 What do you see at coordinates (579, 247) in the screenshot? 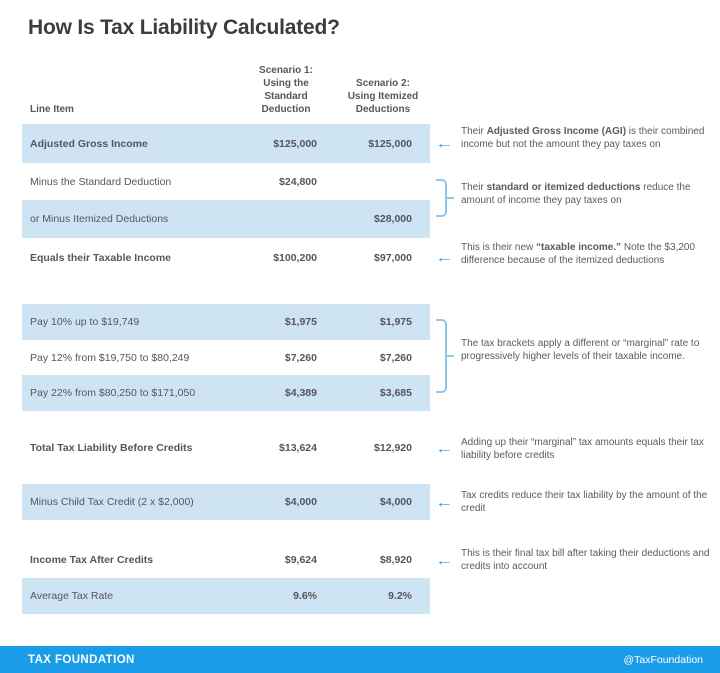
I see `annotation-bold-text: “taxable income.”` at bounding box center [579, 247].